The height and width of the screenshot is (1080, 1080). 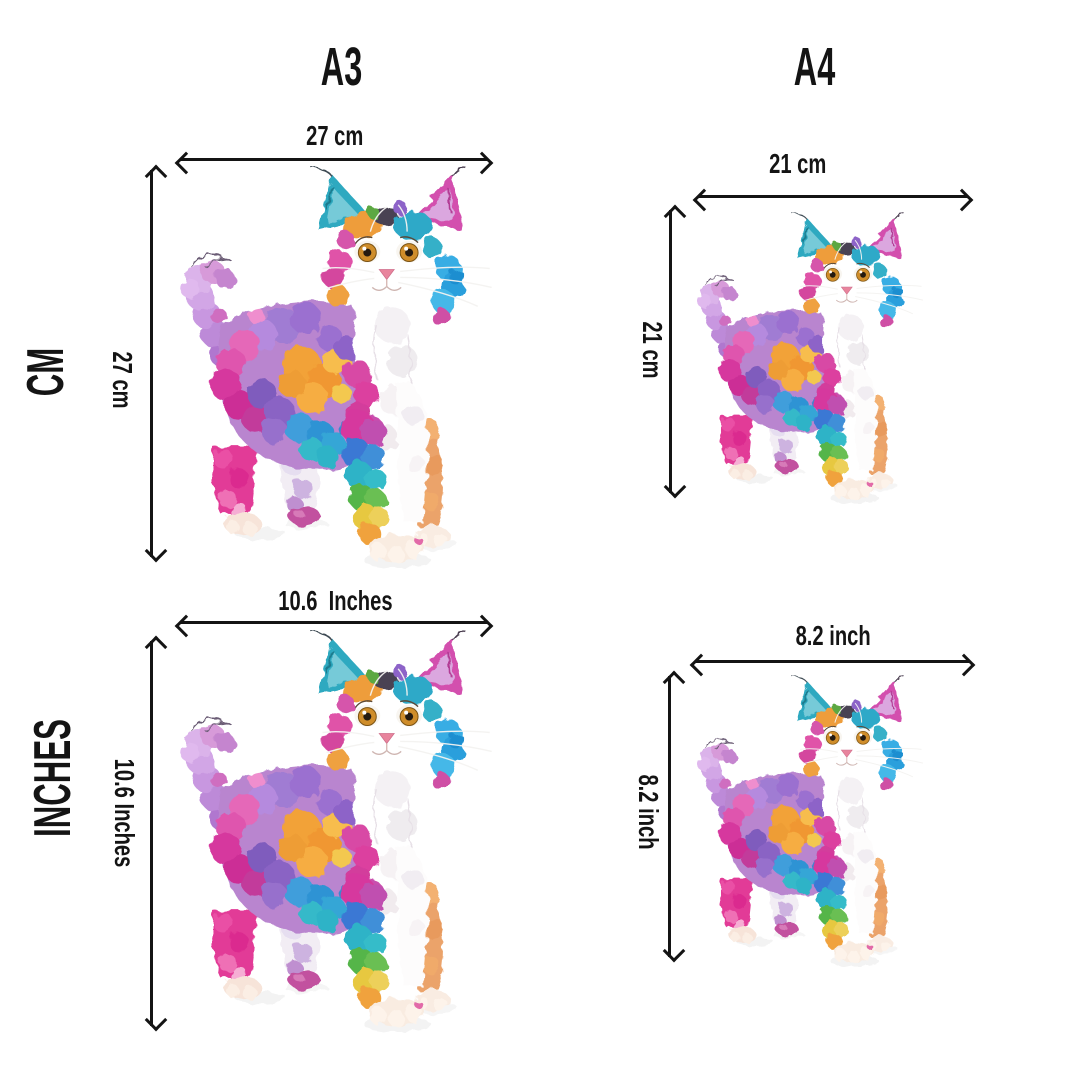 I want to click on a3-cm-width-arrow, so click(x=334, y=159).